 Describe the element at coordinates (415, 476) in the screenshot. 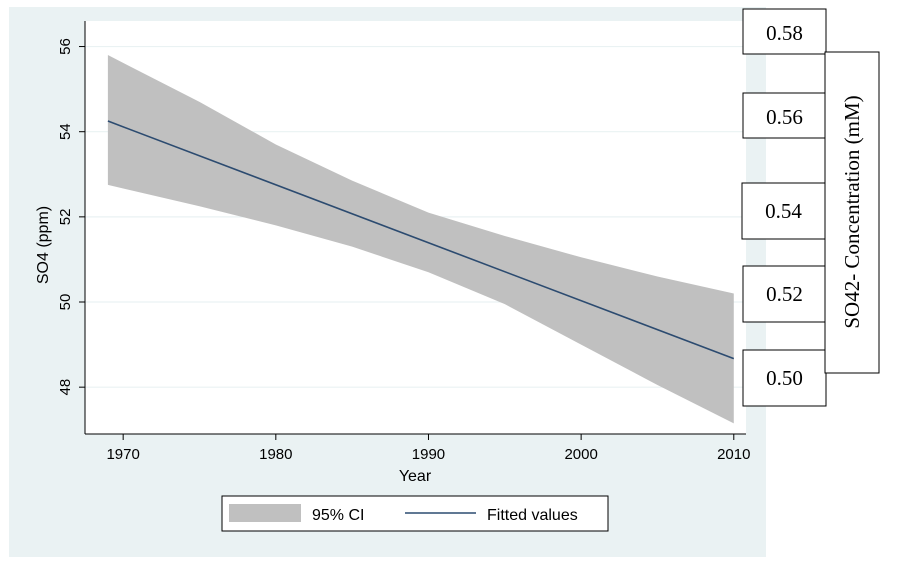

I see `x-axis-title: Year` at that location.